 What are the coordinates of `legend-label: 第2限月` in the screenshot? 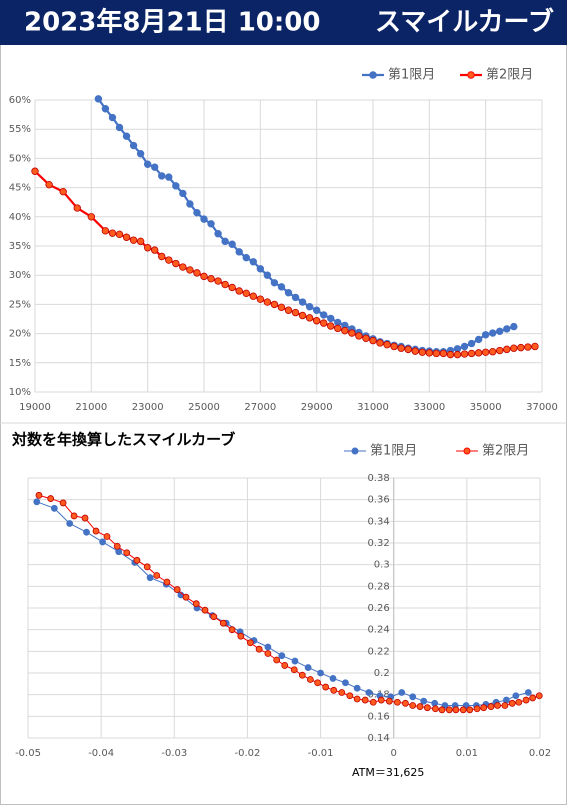 It's located at (509, 75).